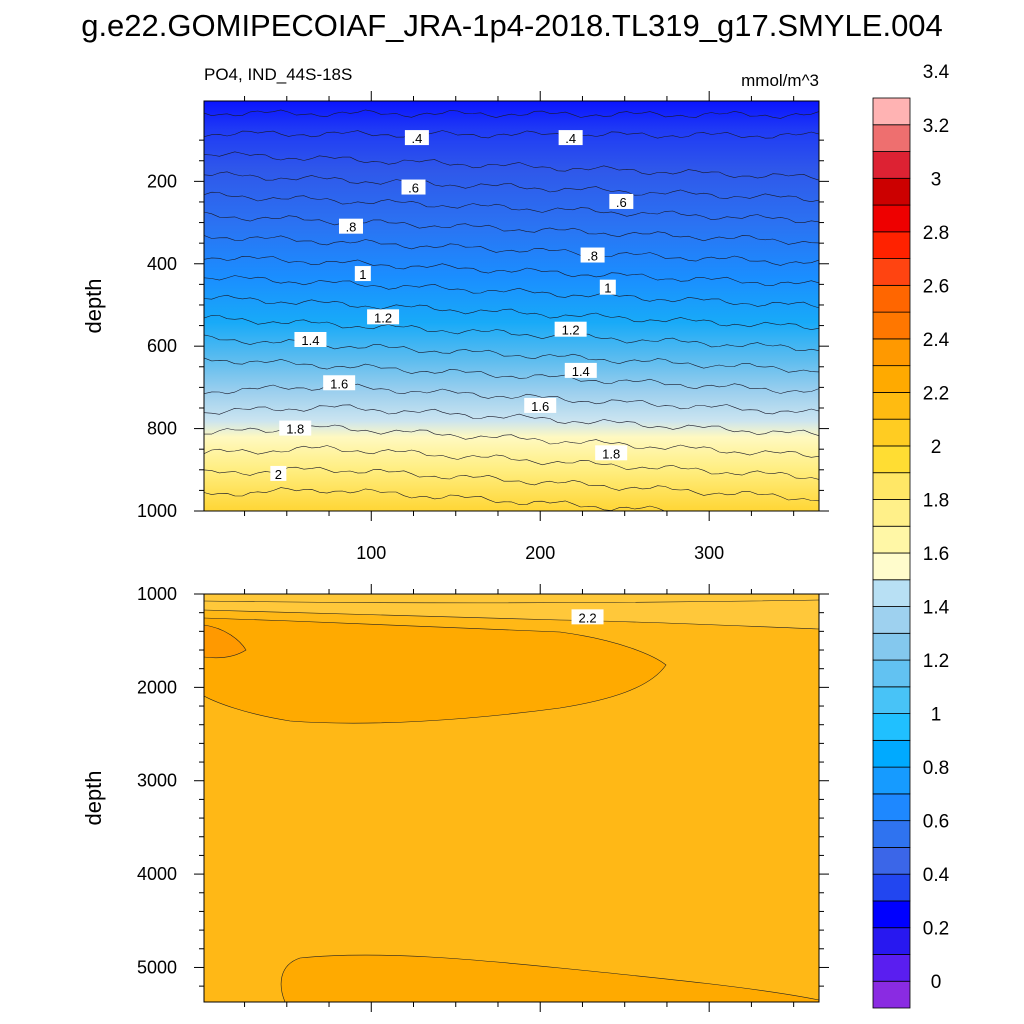  Describe the element at coordinates (936, 875) in the screenshot. I see `colorbar-label: 0.4` at that location.